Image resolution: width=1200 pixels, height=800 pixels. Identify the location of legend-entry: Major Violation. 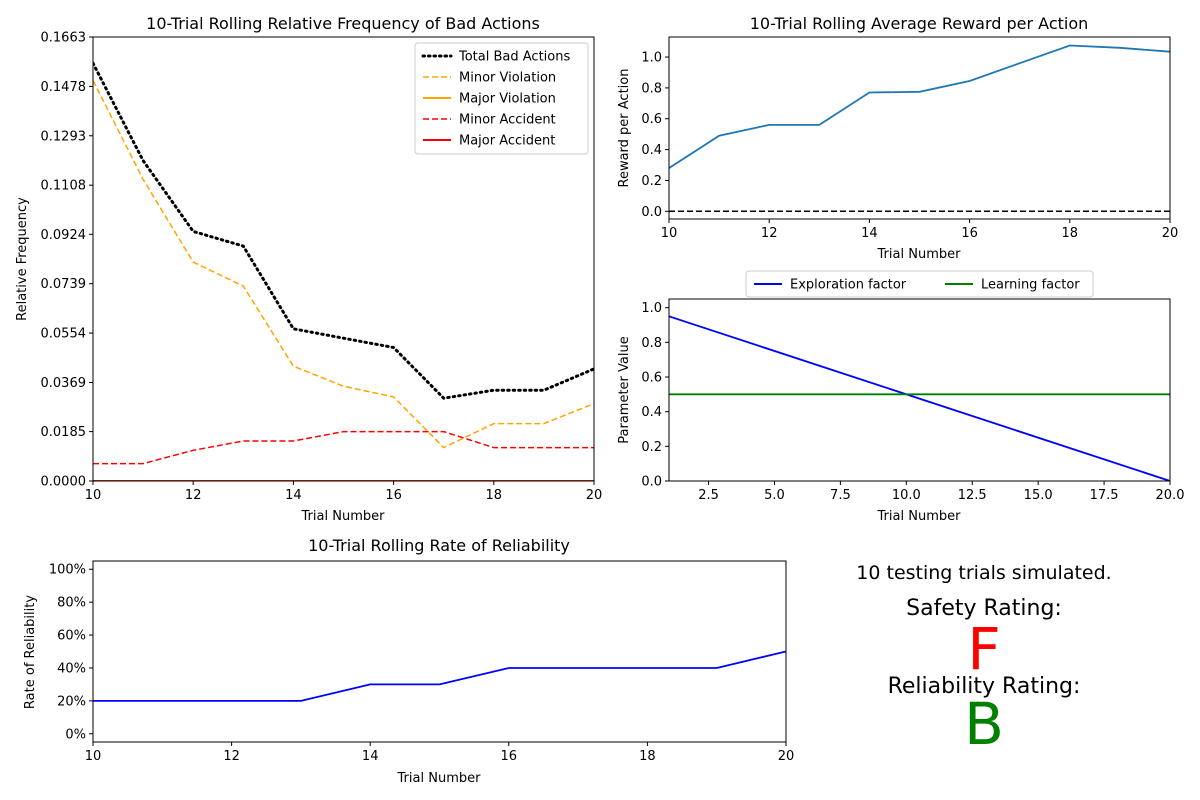
(507, 99).